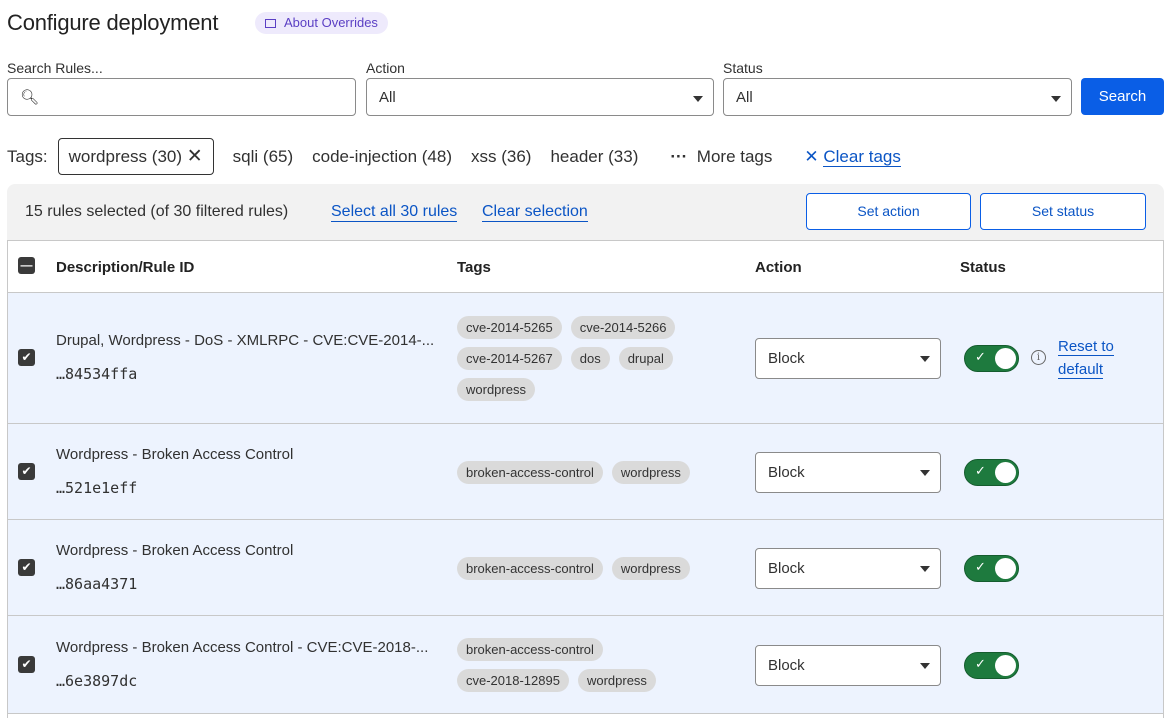  Describe the element at coordinates (1063, 211) in the screenshot. I see `set-status-button: Set status` at that location.